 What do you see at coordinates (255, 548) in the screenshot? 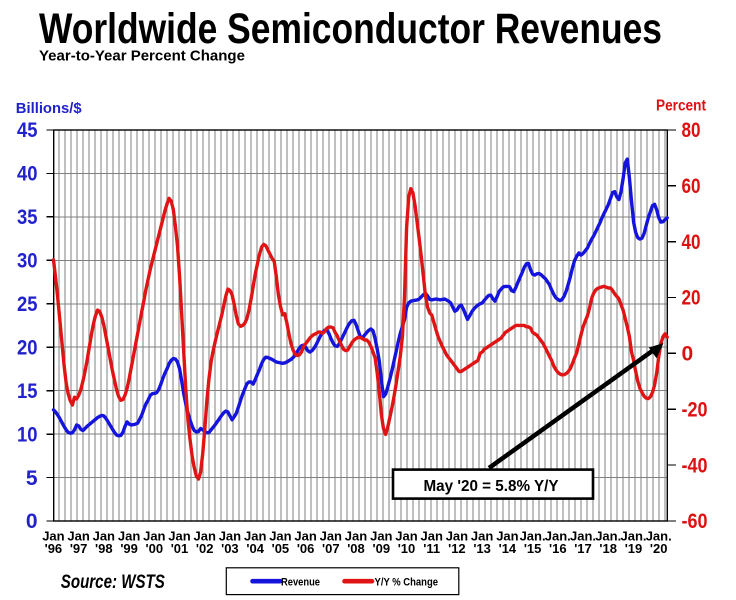
I see `svg-text: '04` at bounding box center [255, 548].